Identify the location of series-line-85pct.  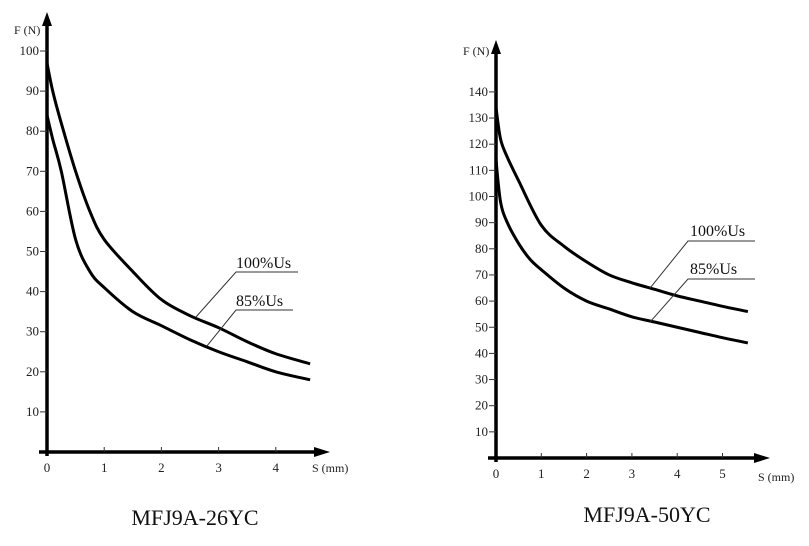
(621, 252).